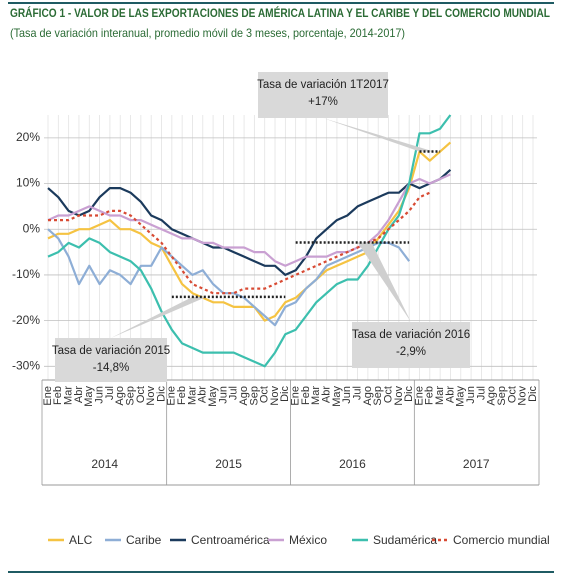 This screenshot has width=562, height=585. Describe the element at coordinates (32, 228) in the screenshot. I see `y-tick-label: 0%` at that location.